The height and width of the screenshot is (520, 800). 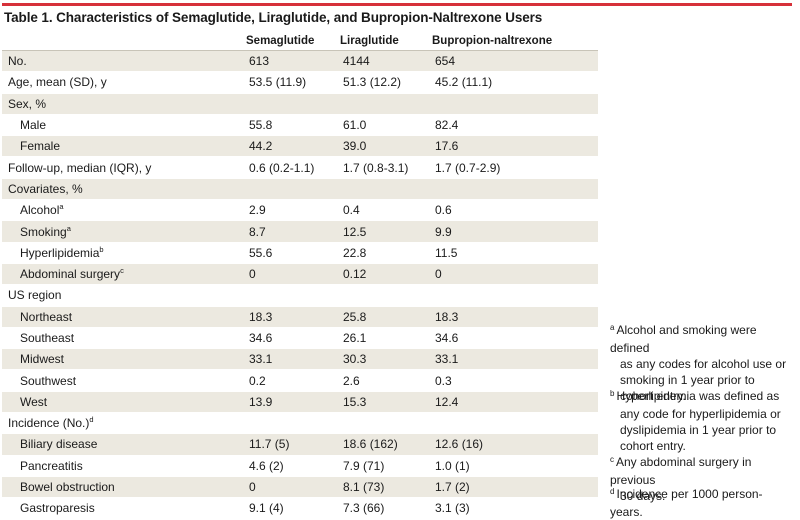 What do you see at coordinates (34, 401) in the screenshot?
I see `row-label-text: West` at bounding box center [34, 401].